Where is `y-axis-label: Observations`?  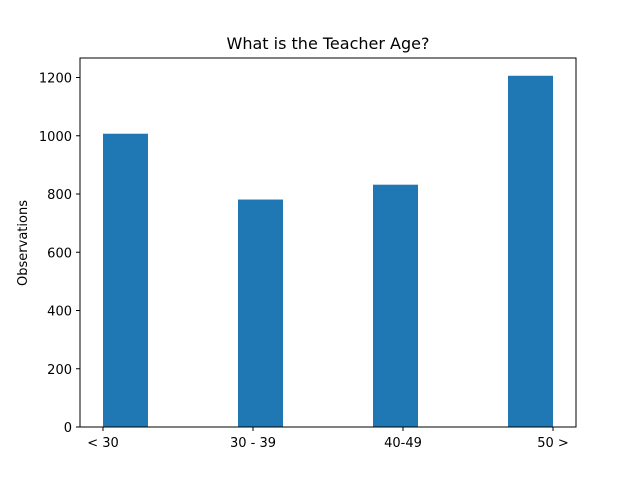 y-axis-label: Observations is located at coordinates (23, 243).